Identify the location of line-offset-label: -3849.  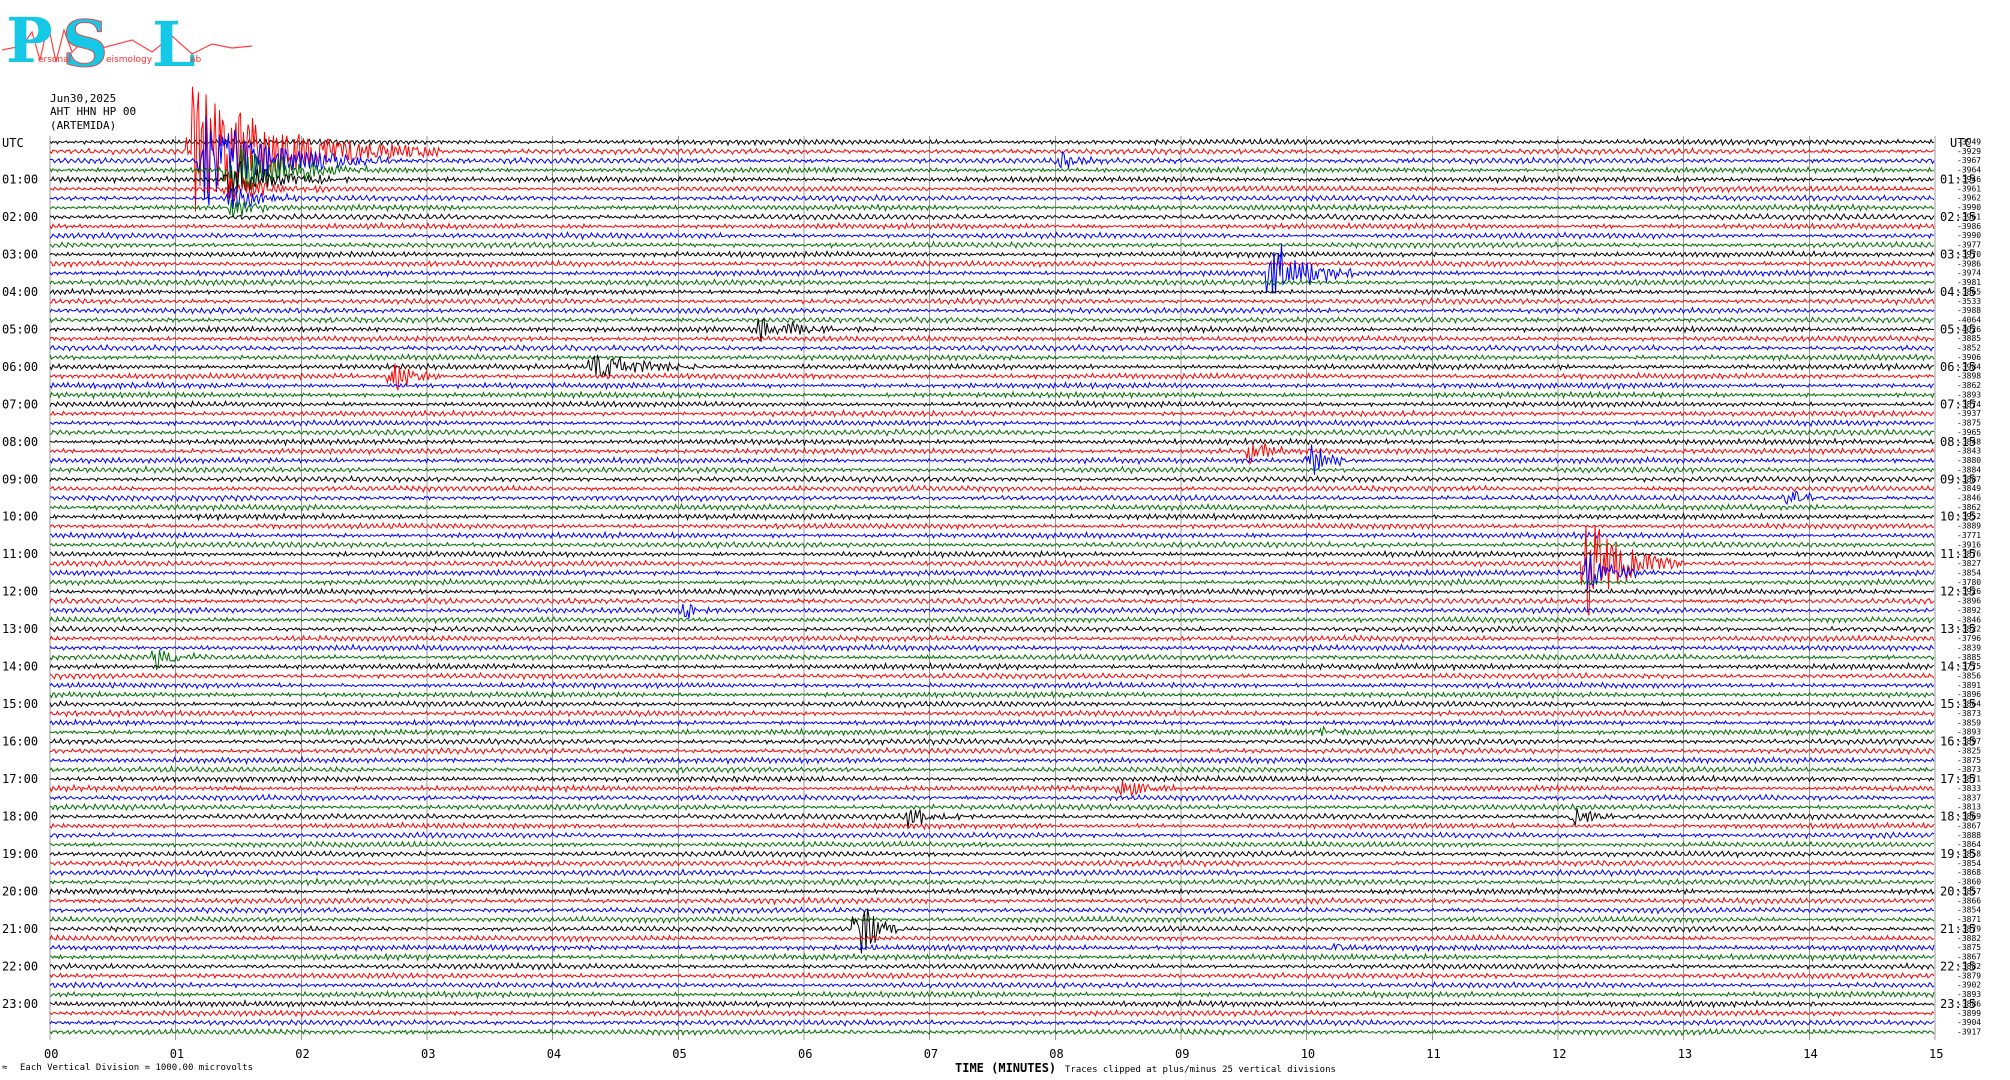
(1969, 488).